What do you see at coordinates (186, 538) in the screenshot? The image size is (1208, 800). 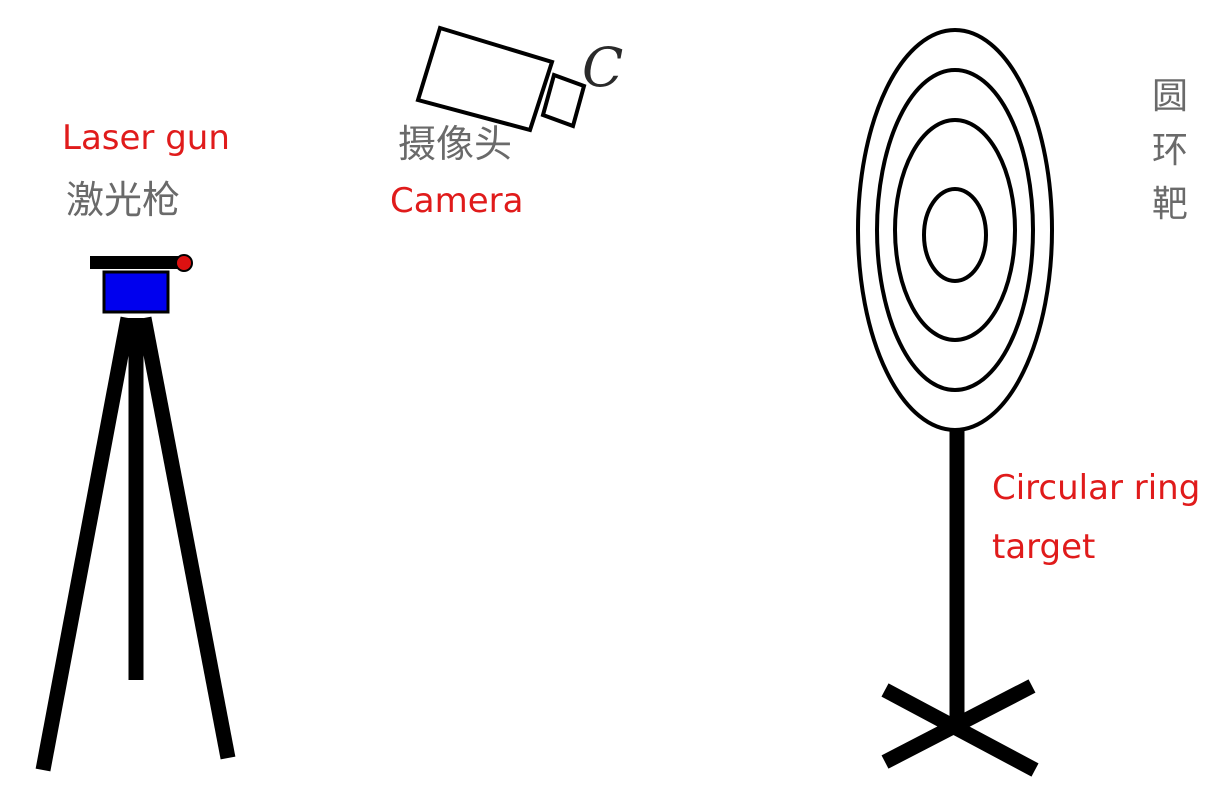 I see `tripod-leg-right` at bounding box center [186, 538].